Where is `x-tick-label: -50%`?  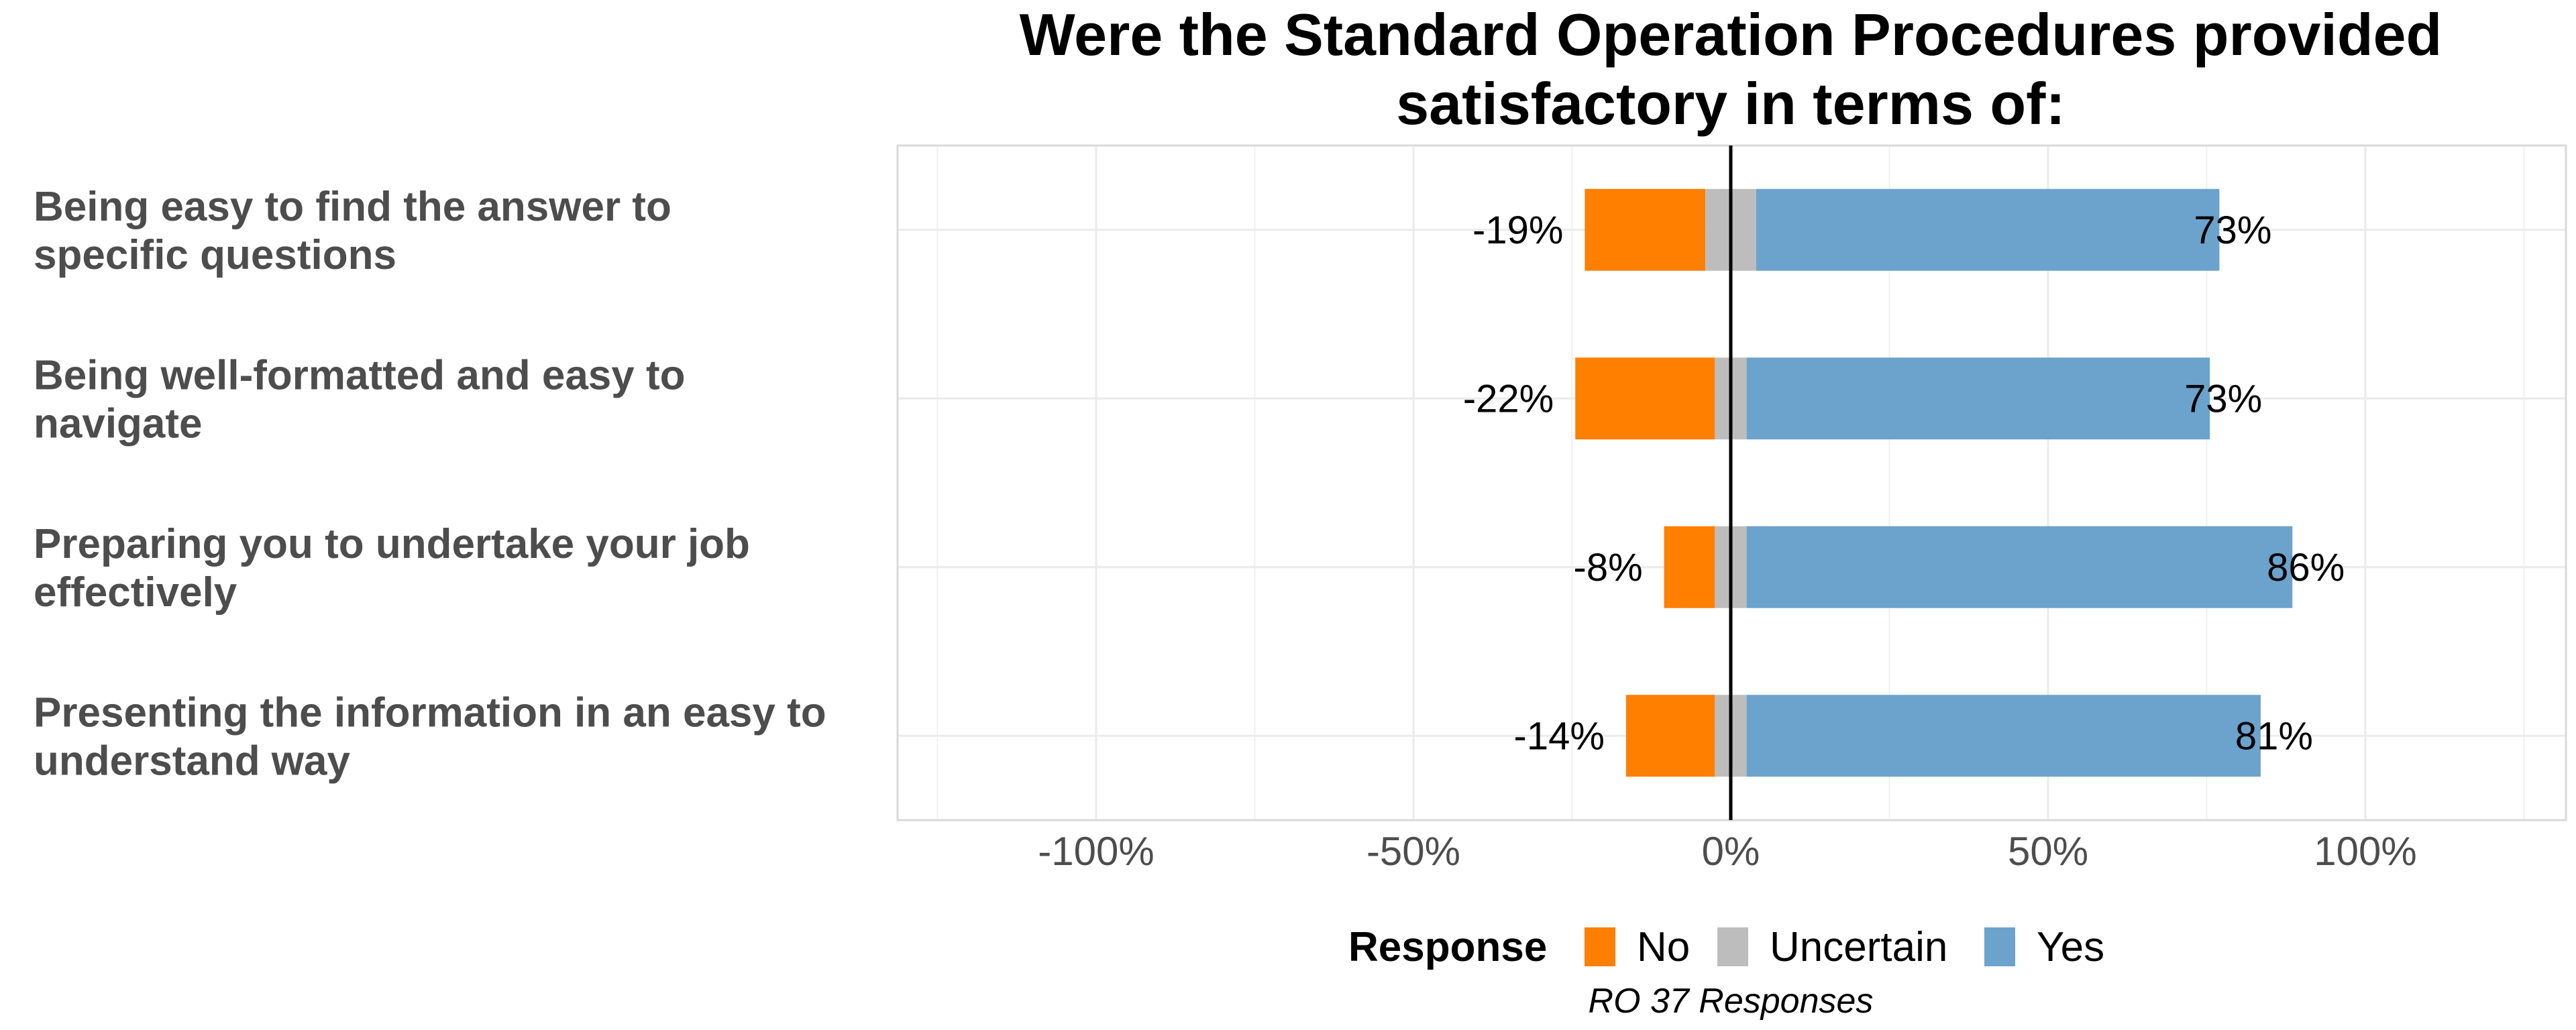
x-tick-label: -50% is located at coordinates (1413, 851).